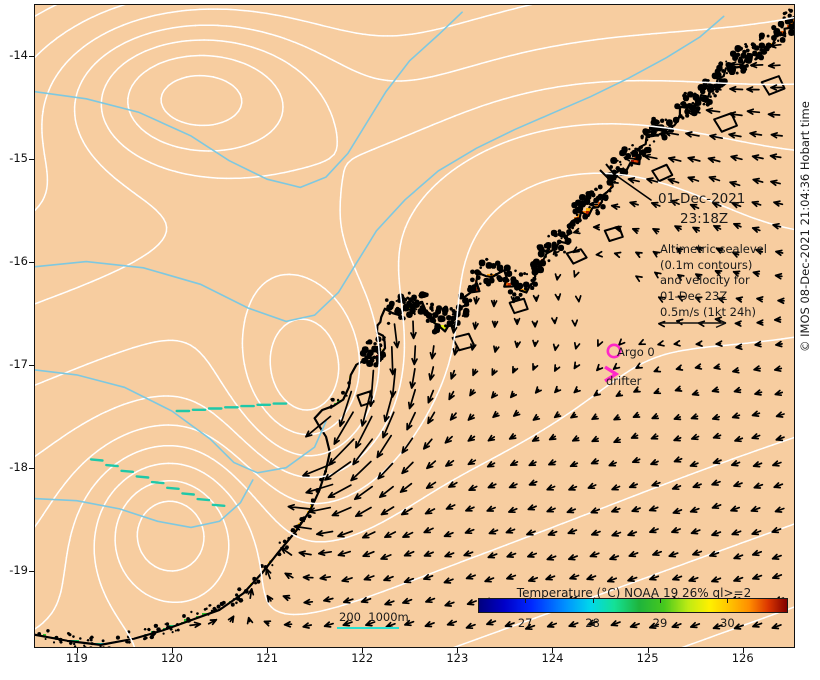 The height and width of the screenshot is (680, 820). I want to click on x-tick-label: 125, so click(647, 658).